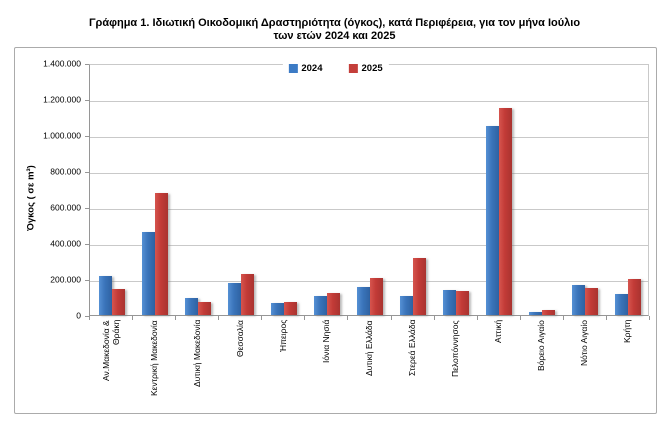 The width and height of the screenshot is (669, 435). What do you see at coordinates (153, 358) in the screenshot?
I see `x-axis-label: Κεντρική Μακεδονία` at bounding box center [153, 358].